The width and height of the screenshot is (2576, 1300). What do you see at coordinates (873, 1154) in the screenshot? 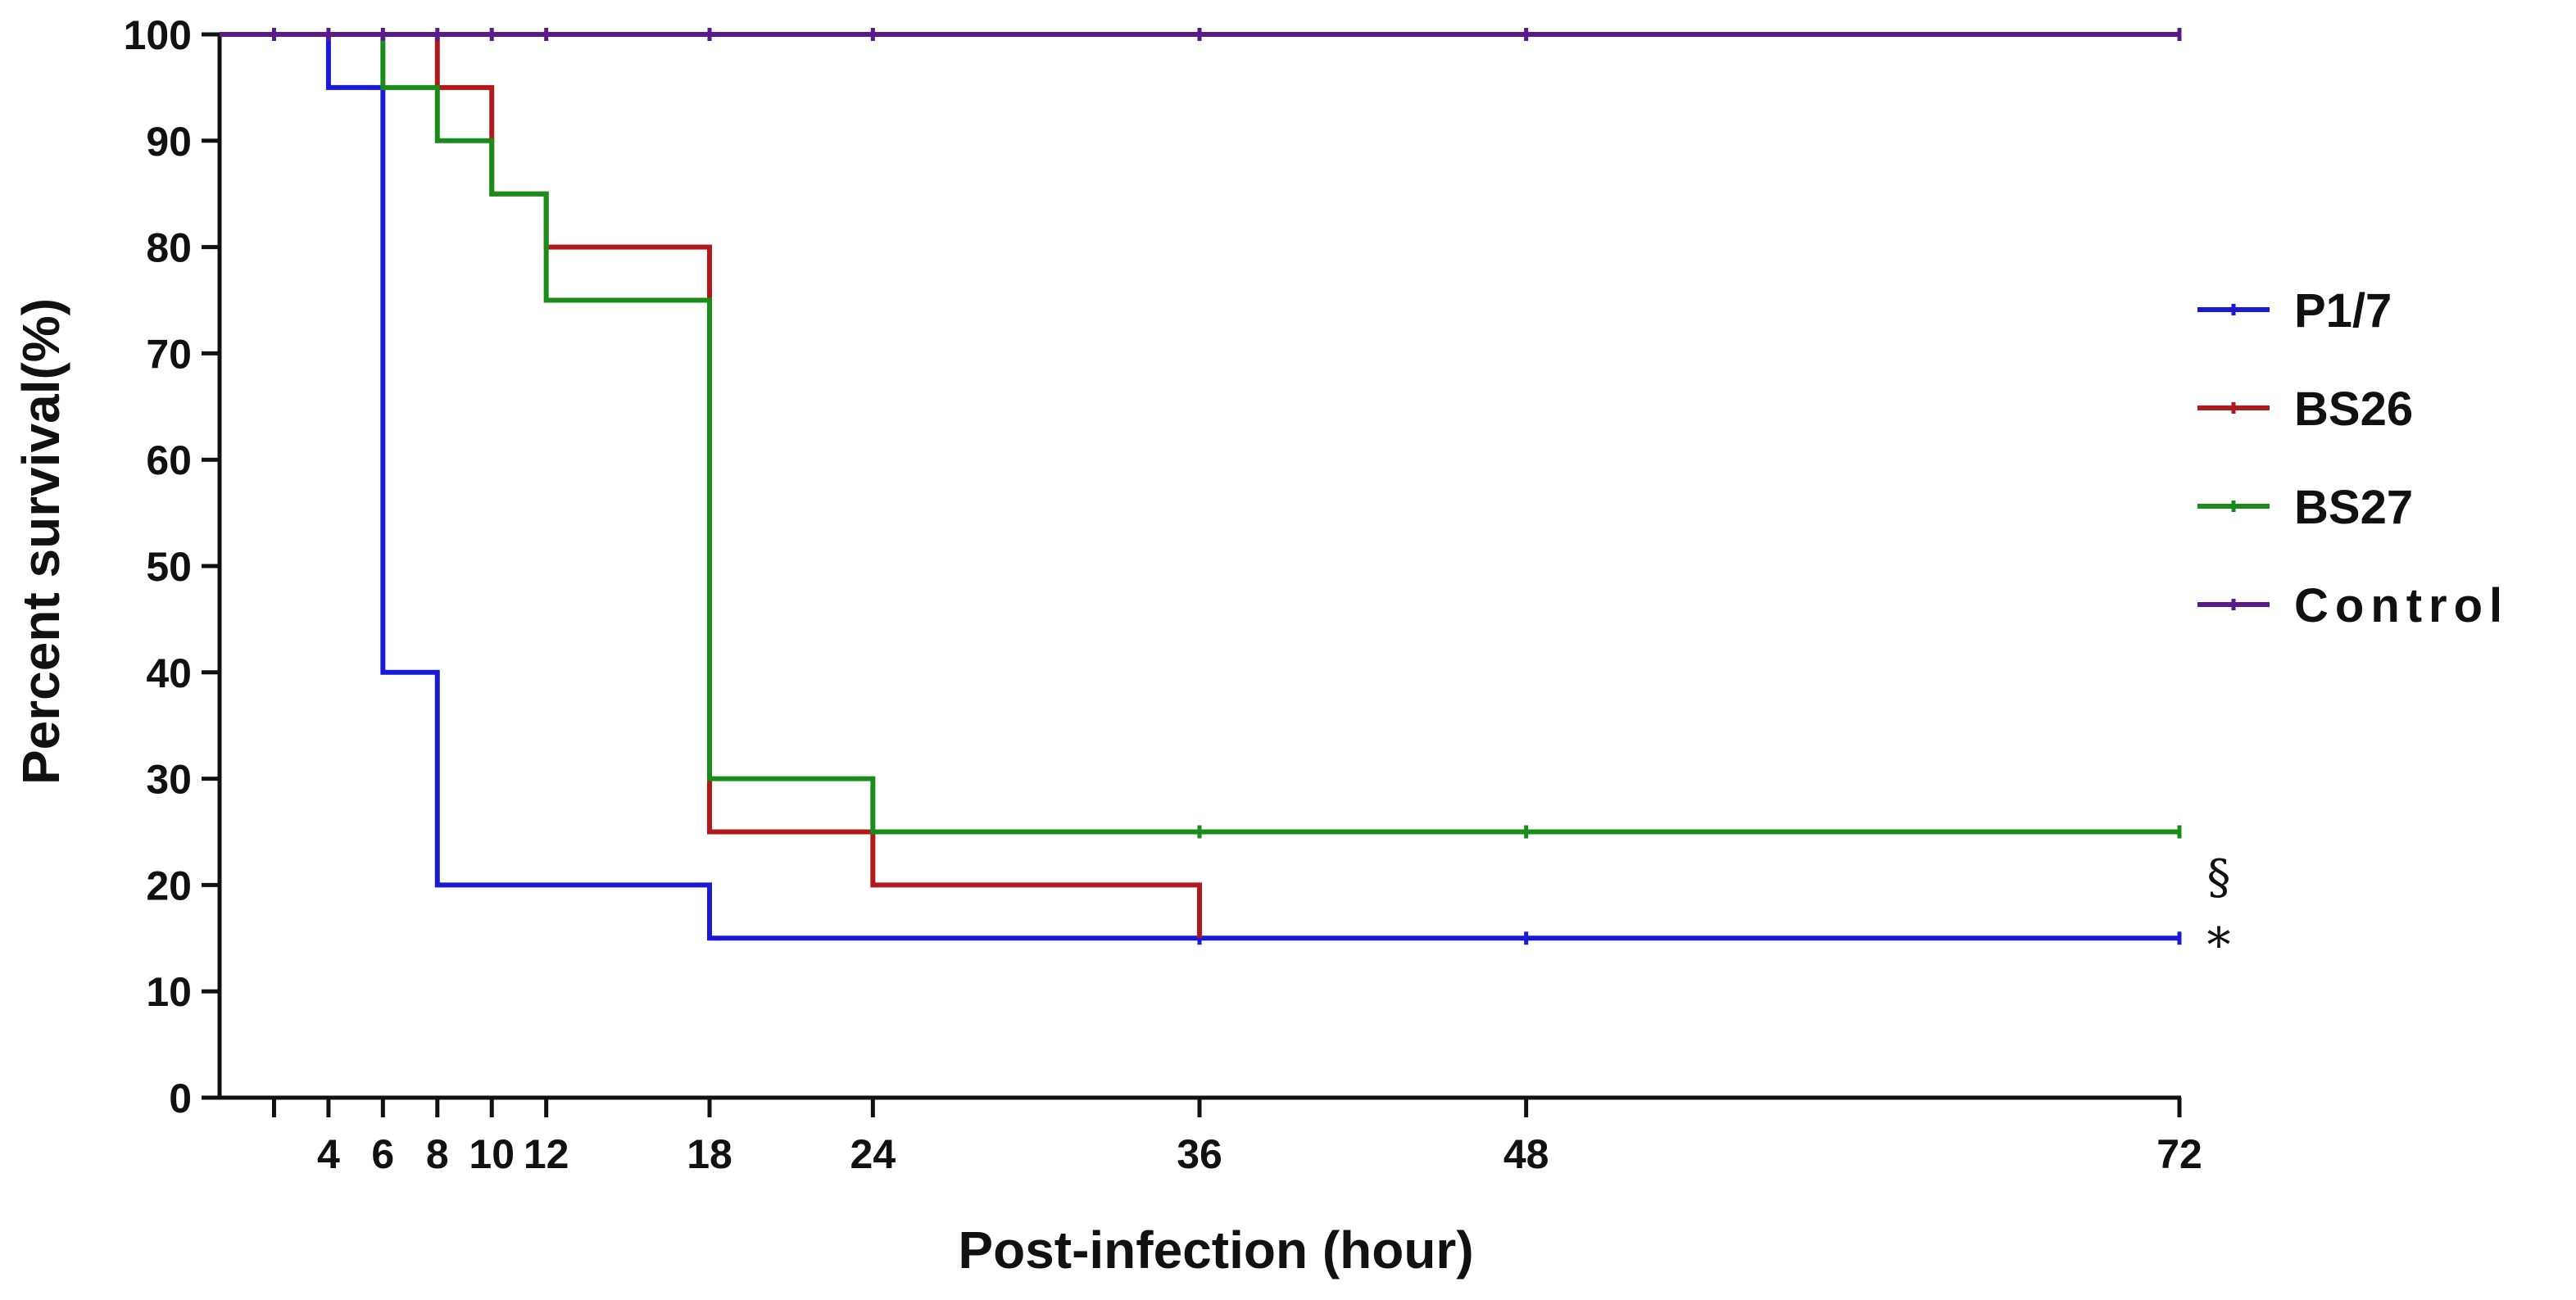
I see `x-tick-label: 24` at bounding box center [873, 1154].